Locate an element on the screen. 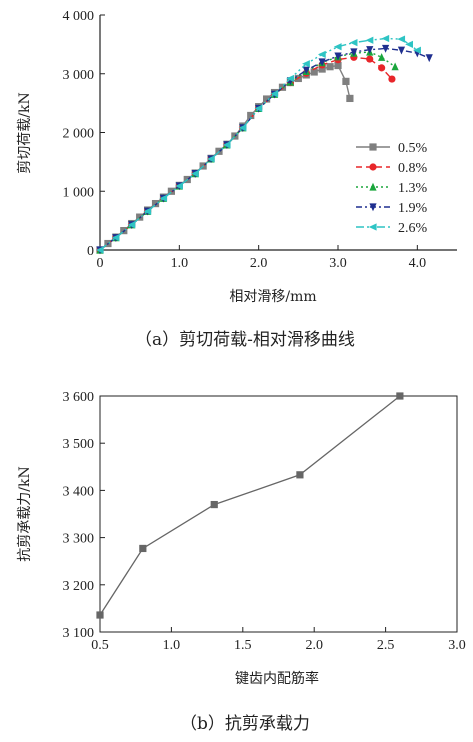  chart-b-y-tick-label: 3 300 is located at coordinates (79, 539).